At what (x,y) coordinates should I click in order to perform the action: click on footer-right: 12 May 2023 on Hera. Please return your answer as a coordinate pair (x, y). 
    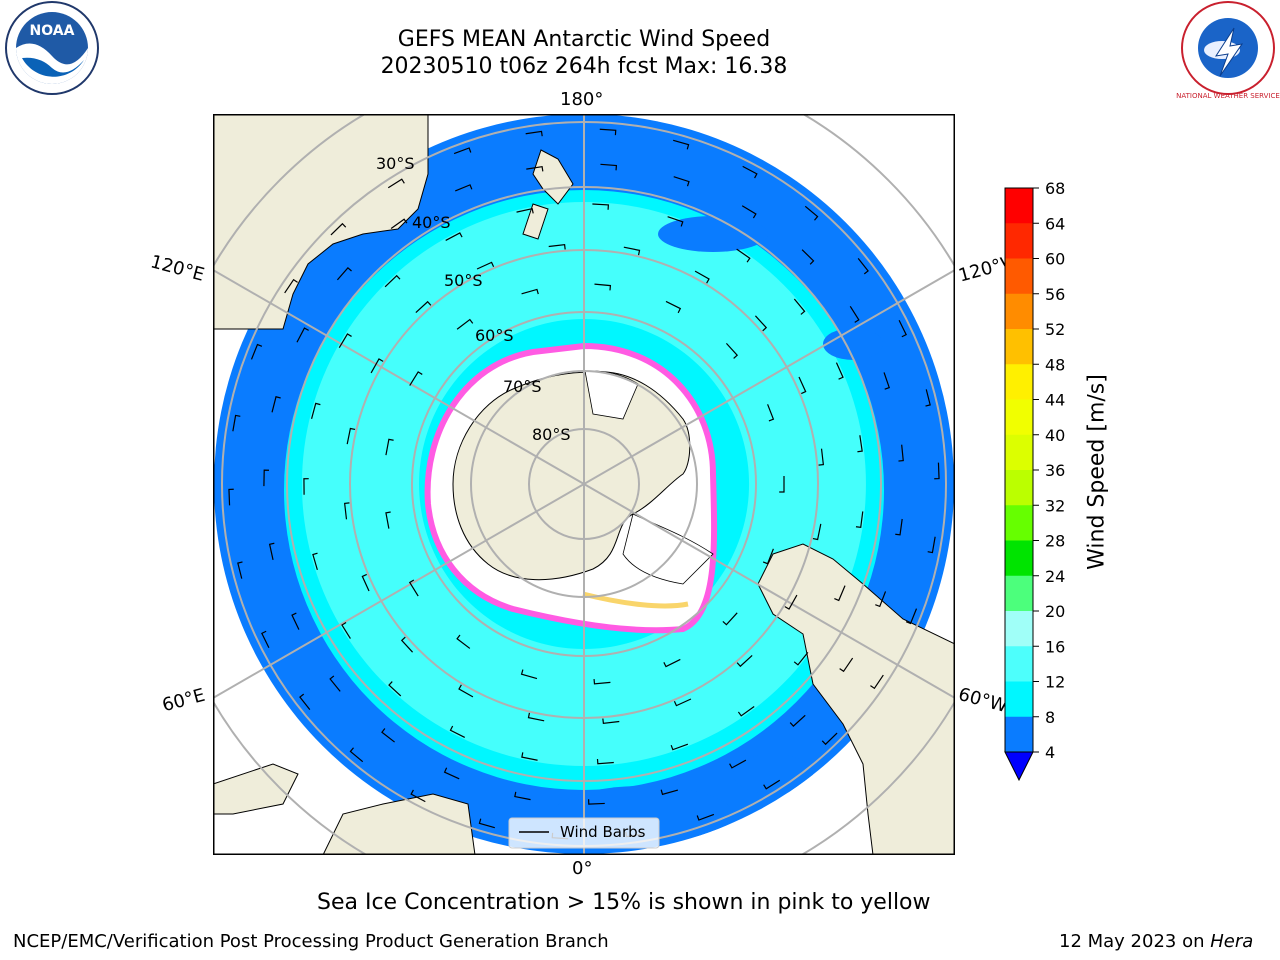
    Looking at the image, I should click on (1156, 941).